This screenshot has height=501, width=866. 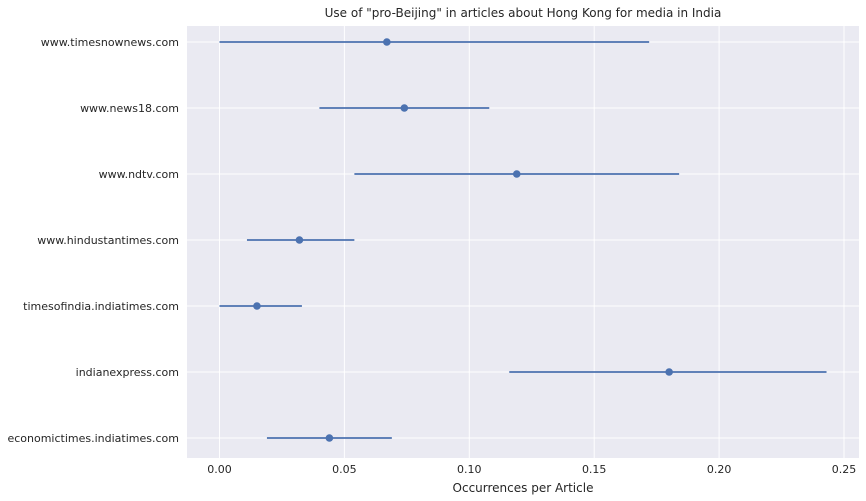 What do you see at coordinates (129, 108) in the screenshot?
I see `y-tick-label: www.news18.com` at bounding box center [129, 108].